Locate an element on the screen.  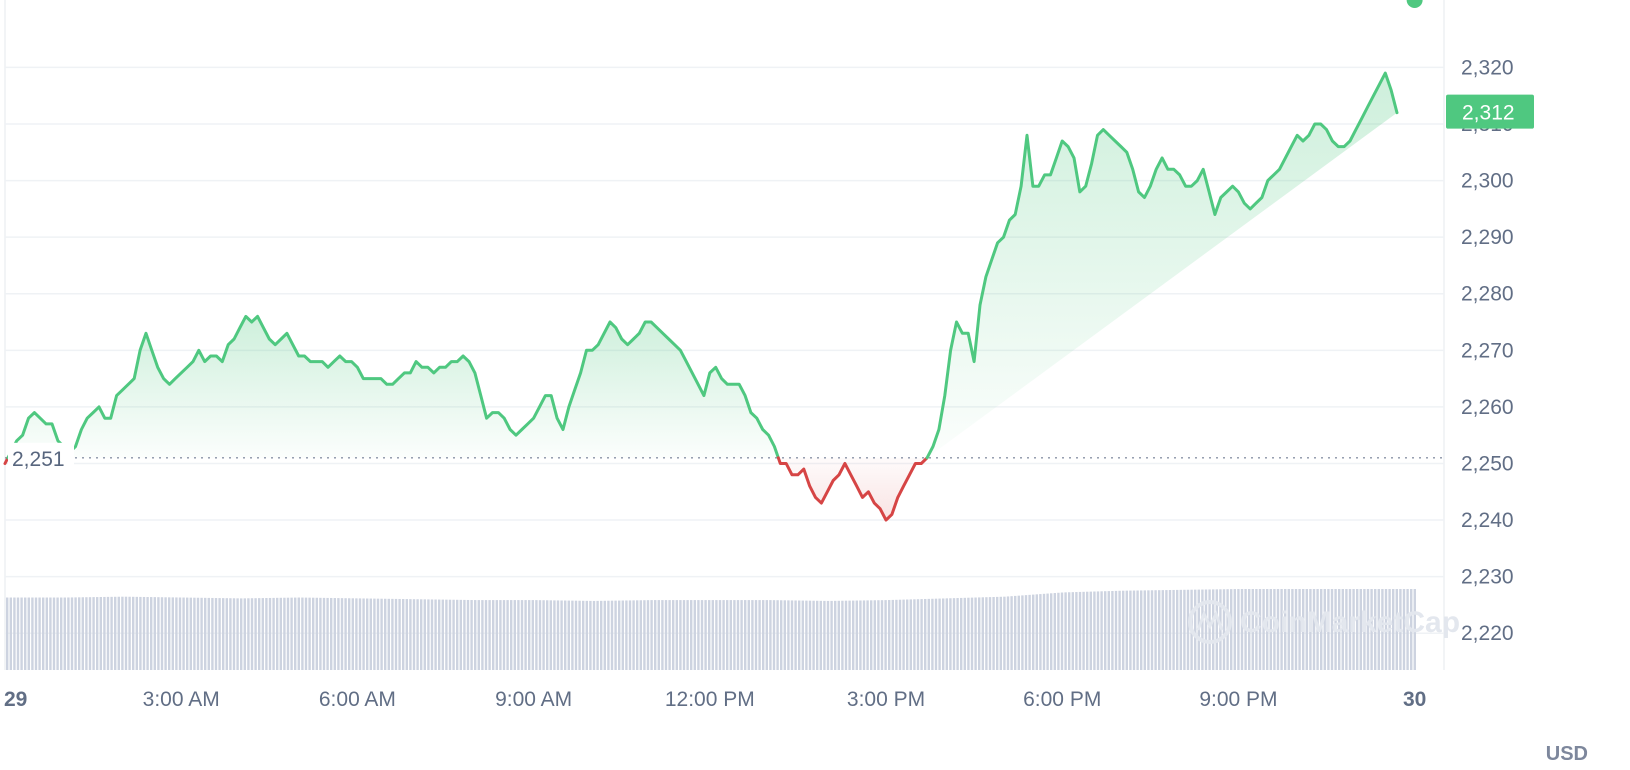
x-tick-label: 9:00 AM is located at coordinates (533, 699).